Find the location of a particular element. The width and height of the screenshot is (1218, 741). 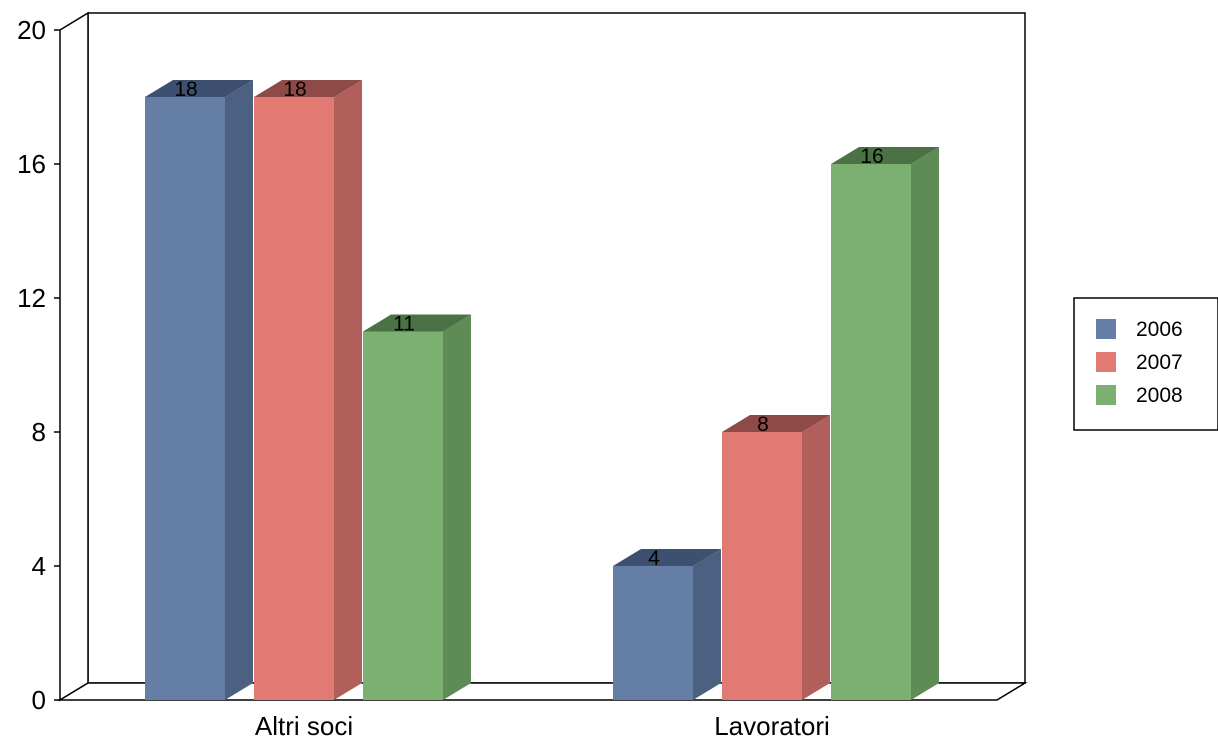

y-tick-label: 8 is located at coordinates (39, 432).